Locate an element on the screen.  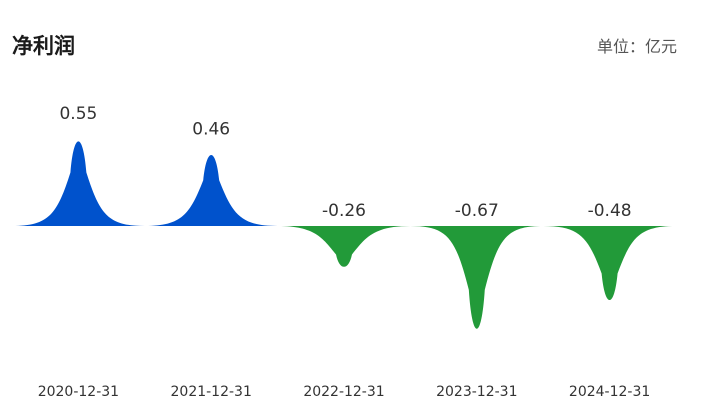
x-tick-label: 2021-12-31 is located at coordinates (211, 392).